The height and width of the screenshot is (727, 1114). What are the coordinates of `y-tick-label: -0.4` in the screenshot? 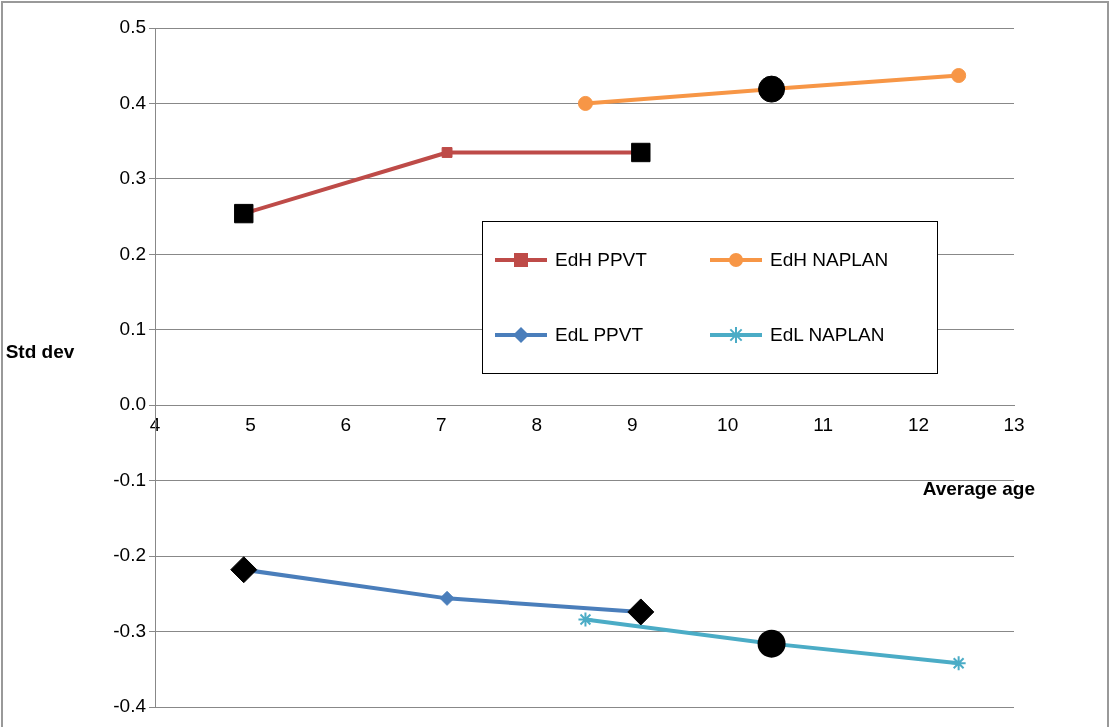 It's located at (130, 706).